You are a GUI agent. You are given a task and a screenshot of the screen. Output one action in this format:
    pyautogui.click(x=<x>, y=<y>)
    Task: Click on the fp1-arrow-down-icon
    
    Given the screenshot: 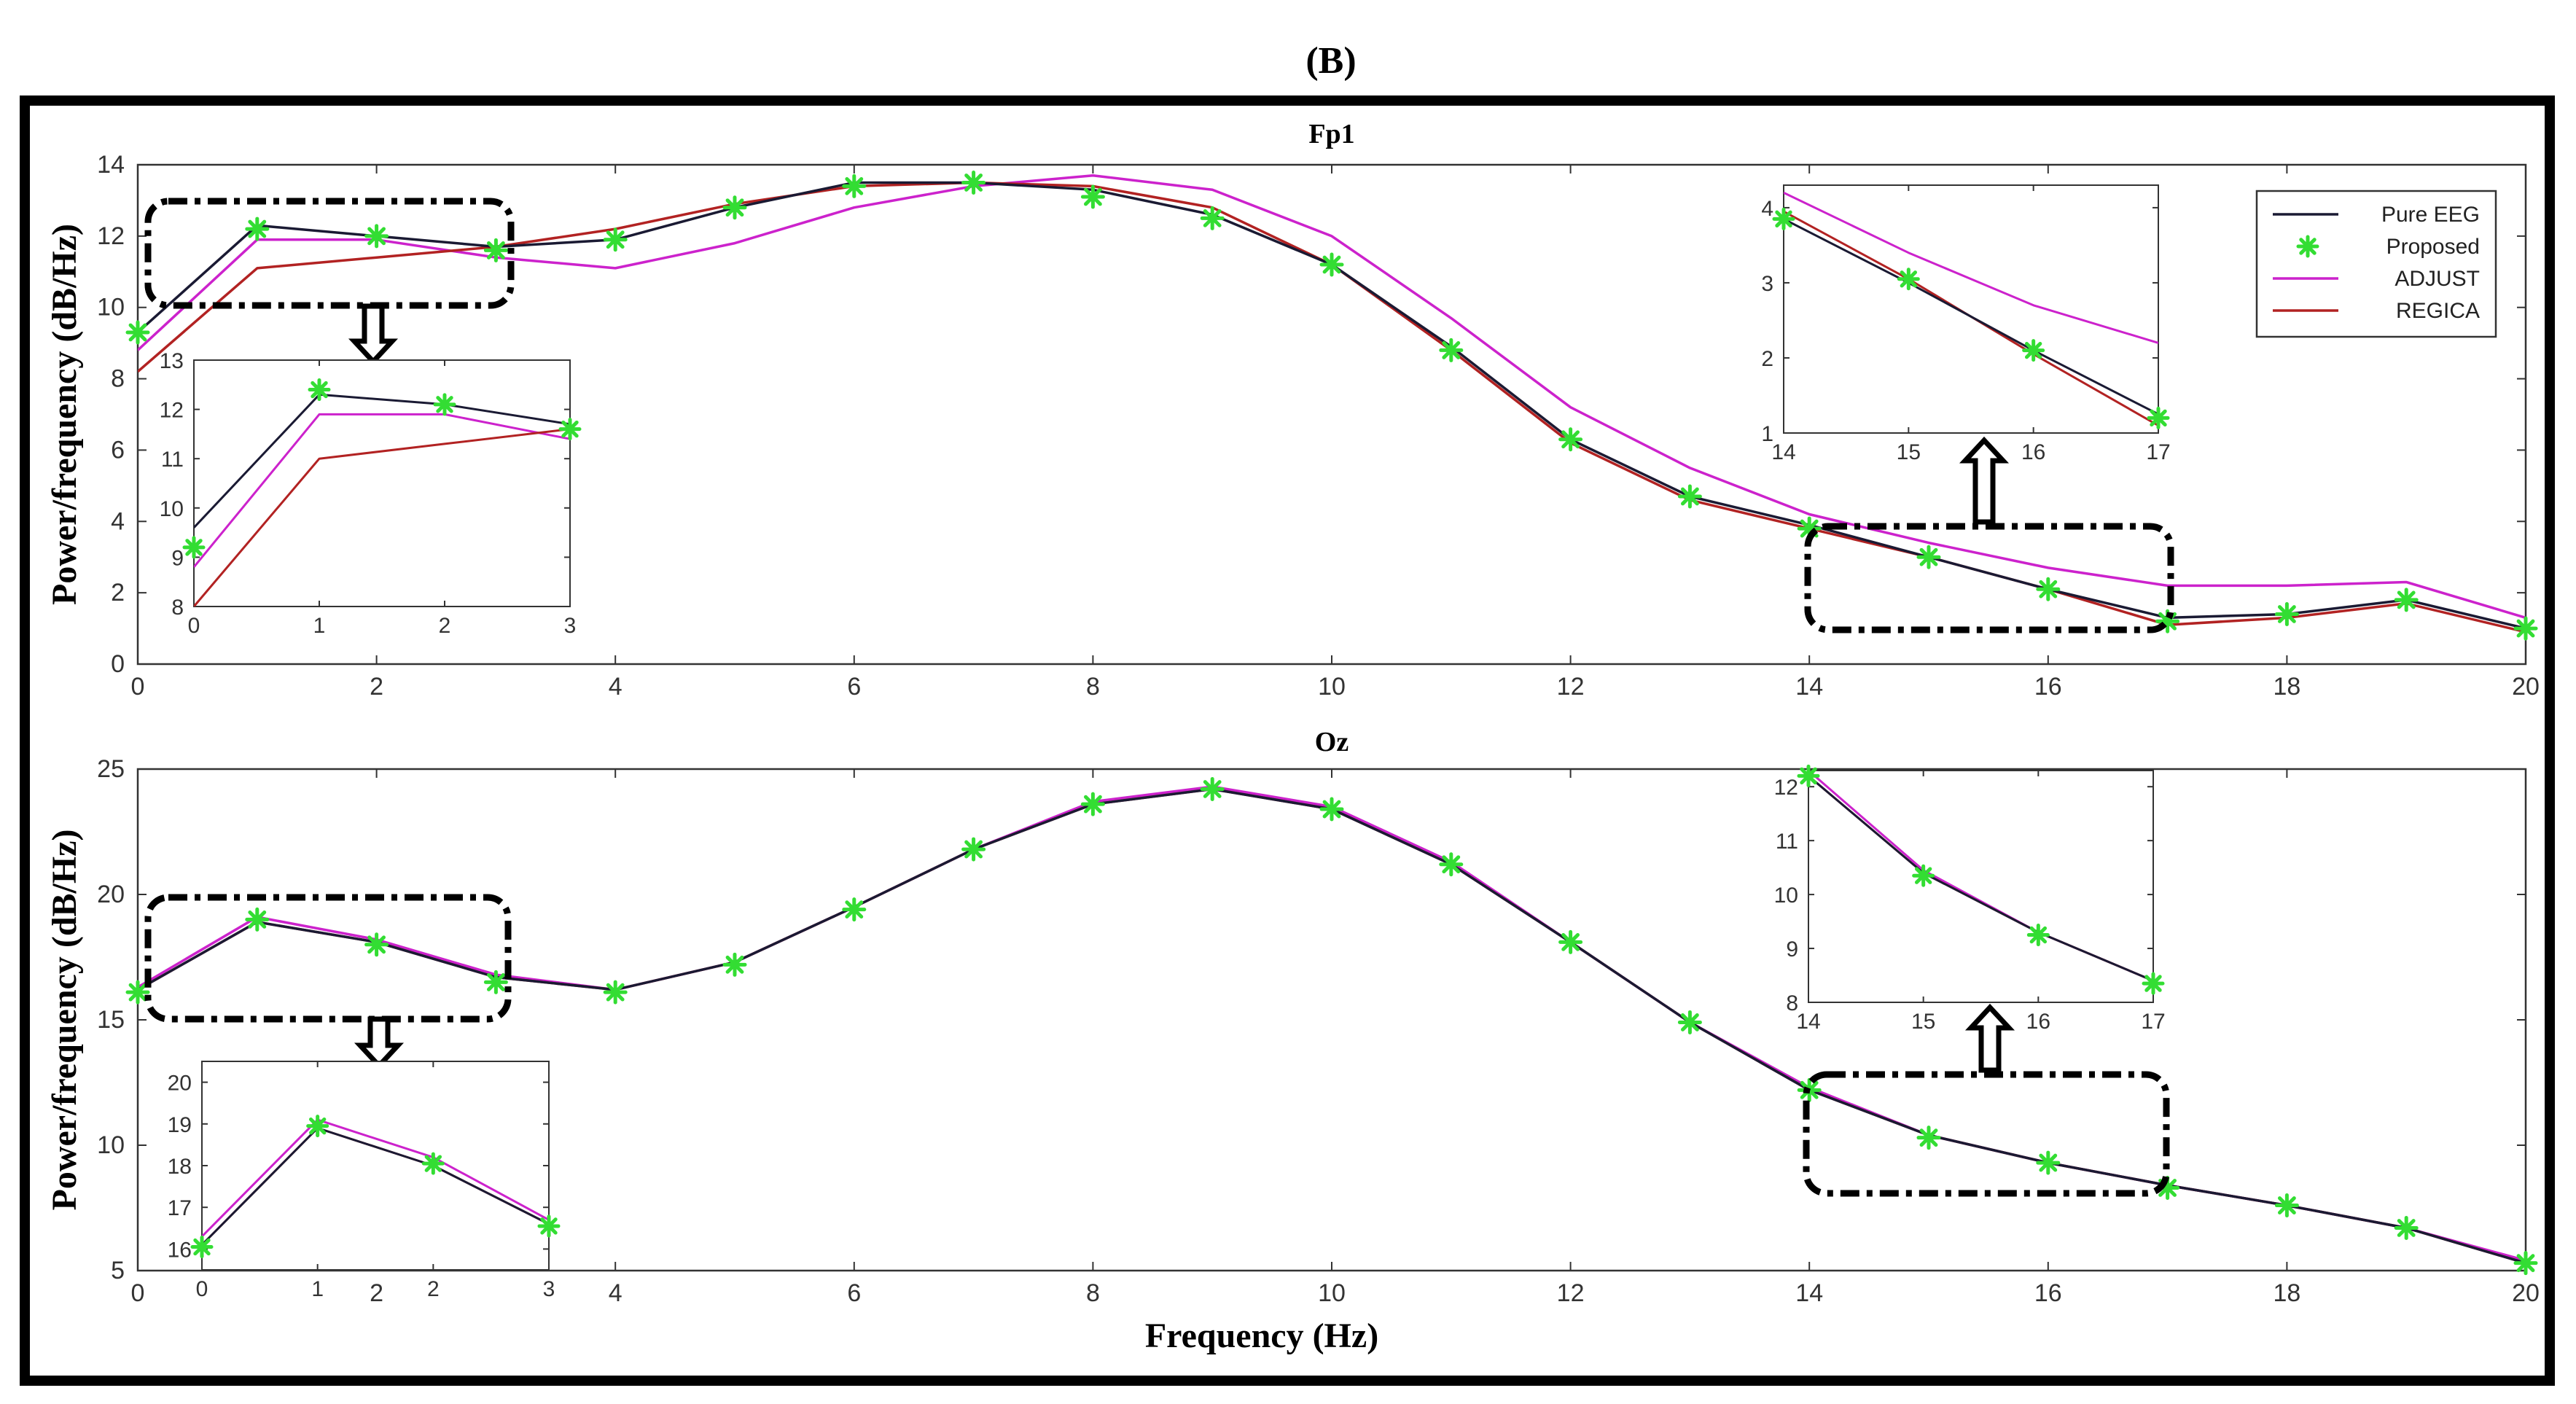 What is the action you would take?
    pyautogui.click(x=373, y=334)
    